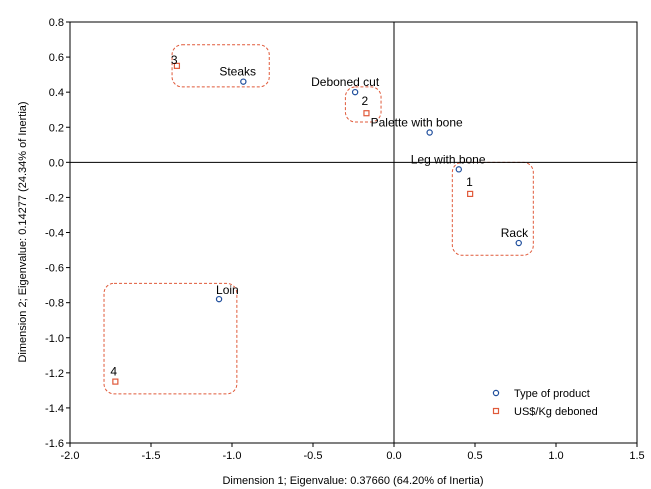  Describe the element at coordinates (56, 23) in the screenshot. I see `y-tick-label: 0.8` at that location.